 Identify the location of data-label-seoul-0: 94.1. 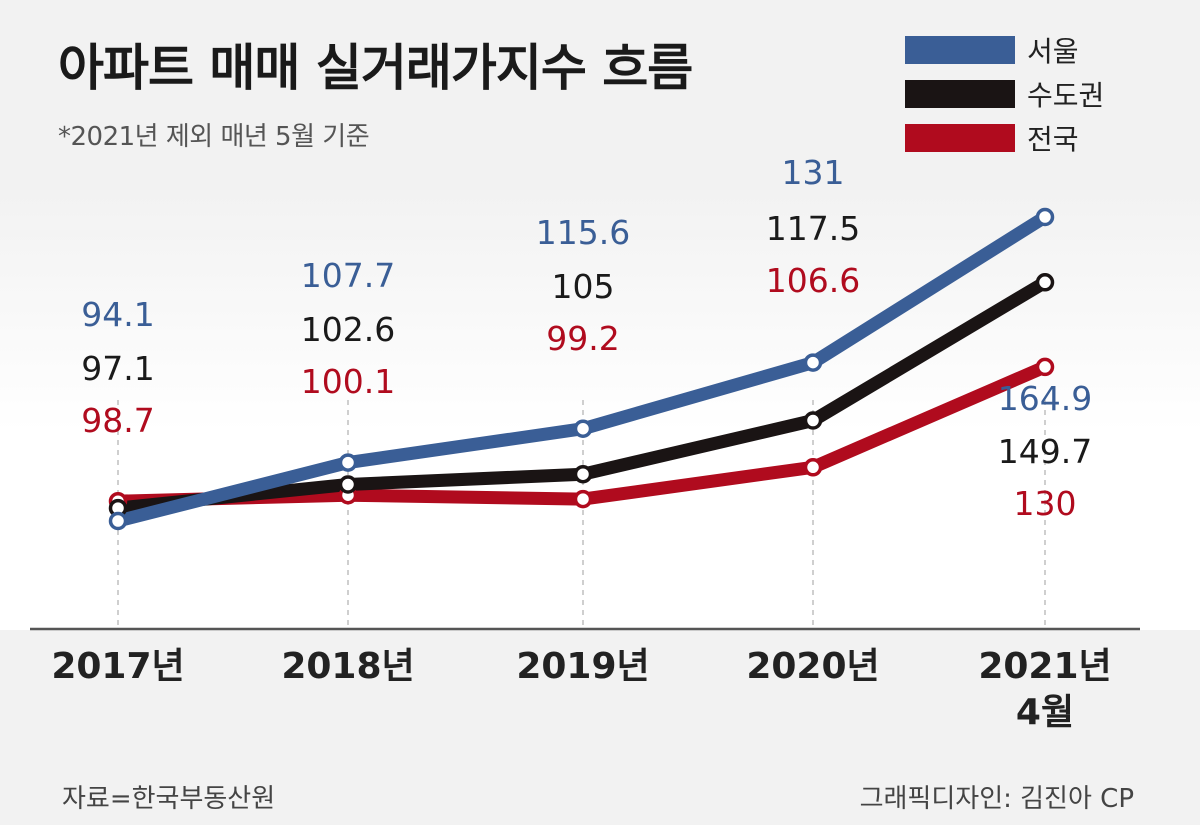
(117, 314).